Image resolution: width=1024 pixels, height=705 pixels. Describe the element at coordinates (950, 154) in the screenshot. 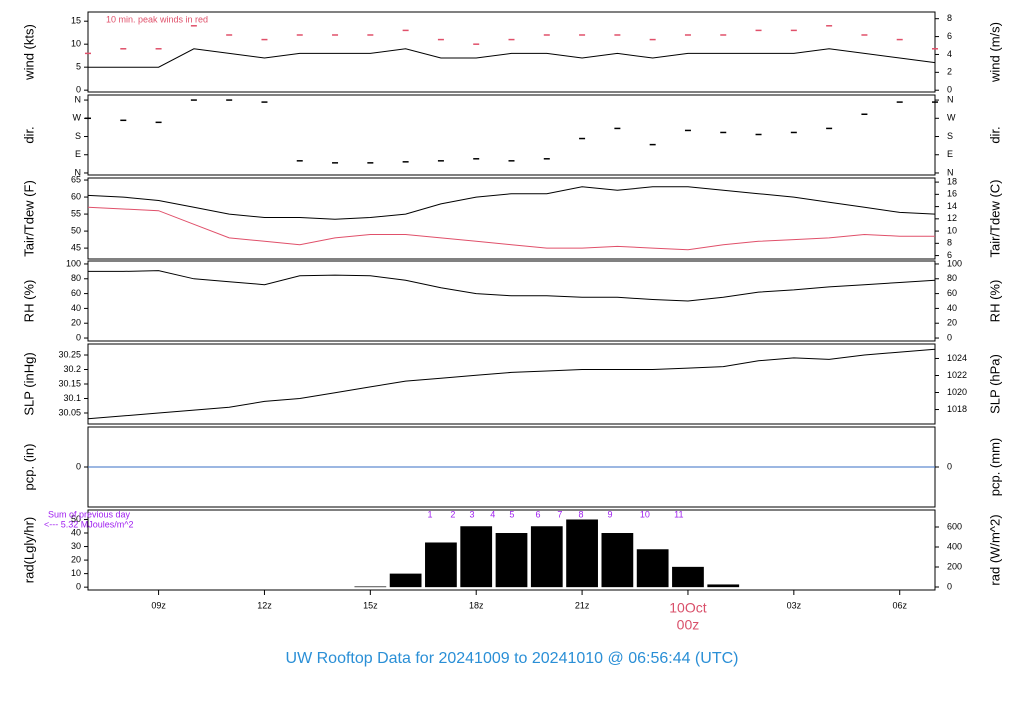

I see `y2-tick-label: E` at that location.